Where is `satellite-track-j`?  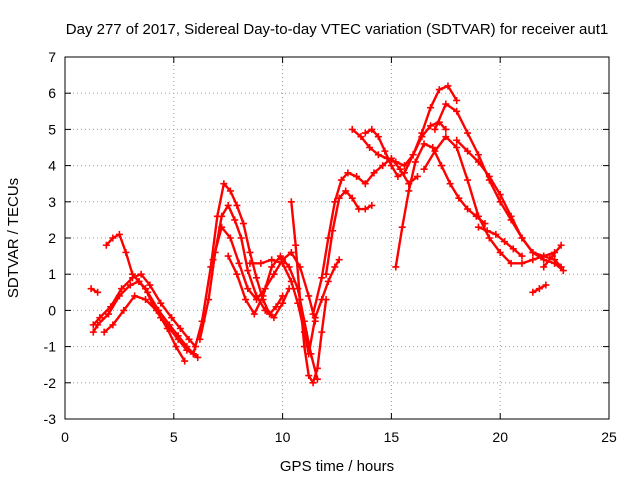 satellite-track-j is located at coordinates (294, 307).